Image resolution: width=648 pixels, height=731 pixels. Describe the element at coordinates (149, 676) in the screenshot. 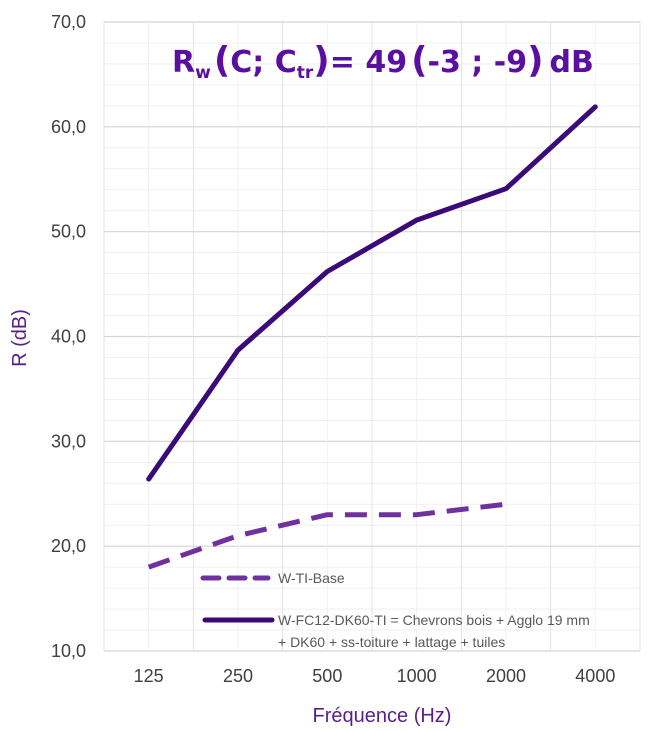

I see `x-tick-label: 125` at that location.